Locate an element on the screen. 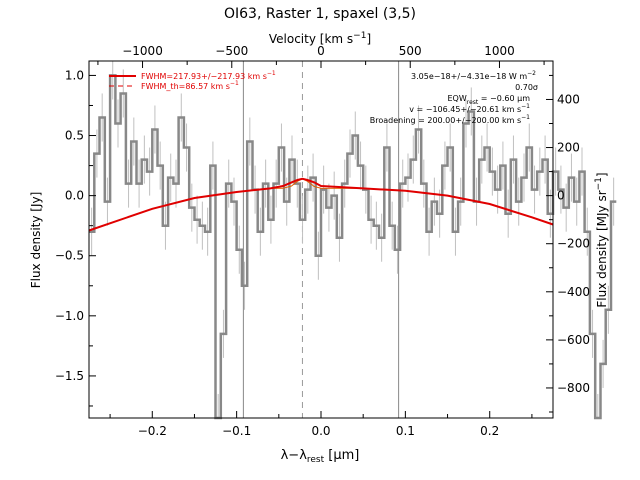 The height and width of the screenshot is (480, 640). right-tick-label: −600 is located at coordinates (573, 340).